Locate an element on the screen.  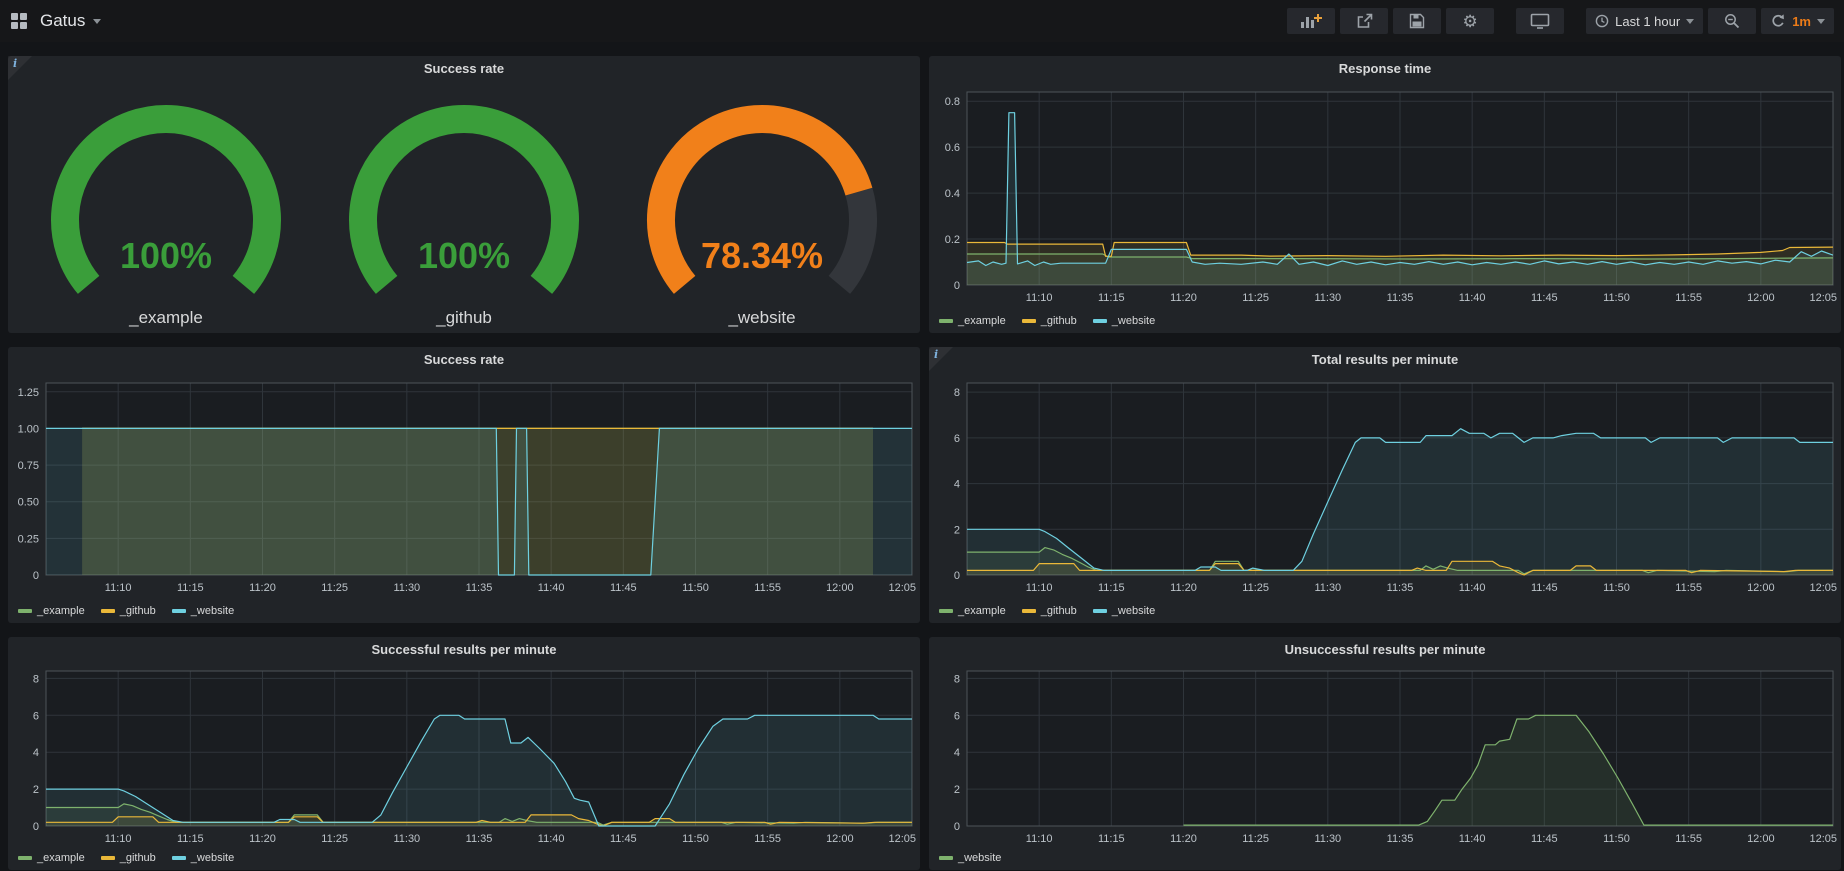
zoom-out-button is located at coordinates (1732, 21).